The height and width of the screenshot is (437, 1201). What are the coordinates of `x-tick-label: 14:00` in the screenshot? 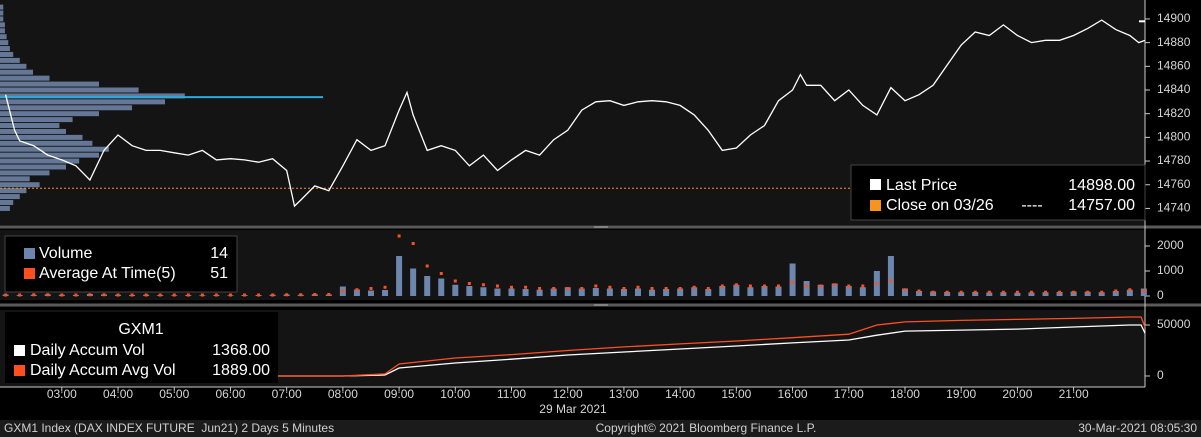 It's located at (680, 394).